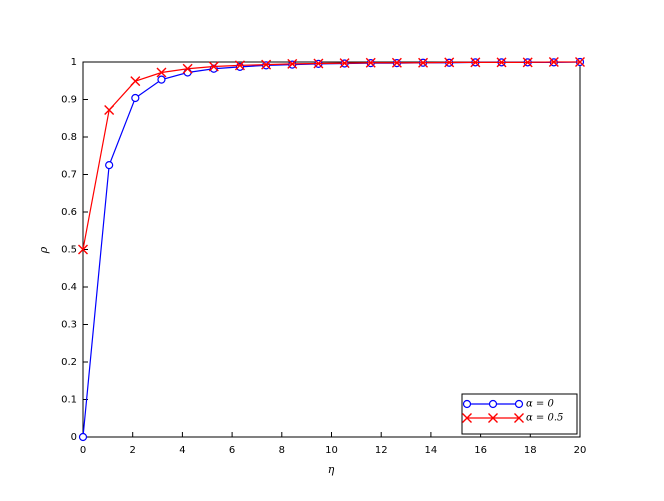 The height and width of the screenshot is (501, 664). I want to click on y-tick-label: 0.7, so click(69, 175).